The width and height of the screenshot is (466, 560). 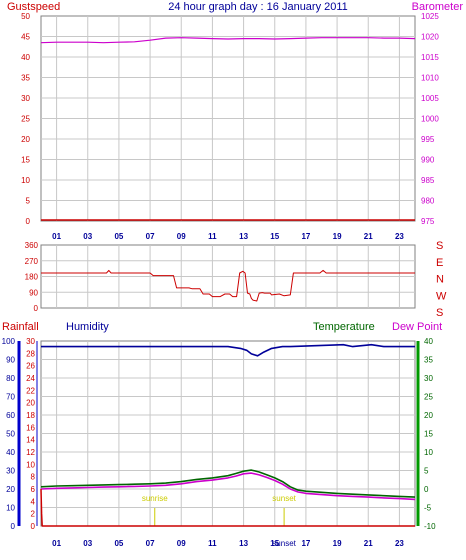 I want to click on rainfall-y-tick-2: 26, so click(x=30, y=366).